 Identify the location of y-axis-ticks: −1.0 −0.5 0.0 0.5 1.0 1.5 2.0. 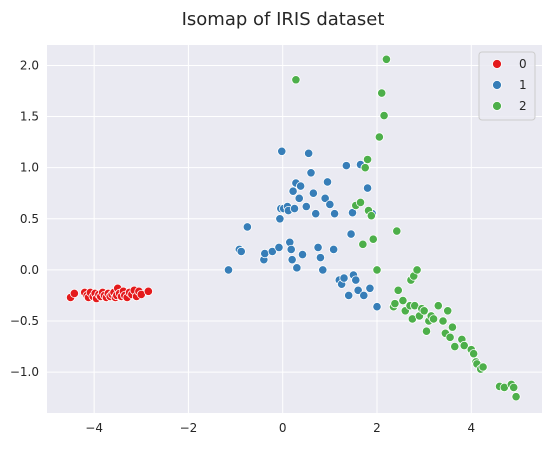
(24, 218).